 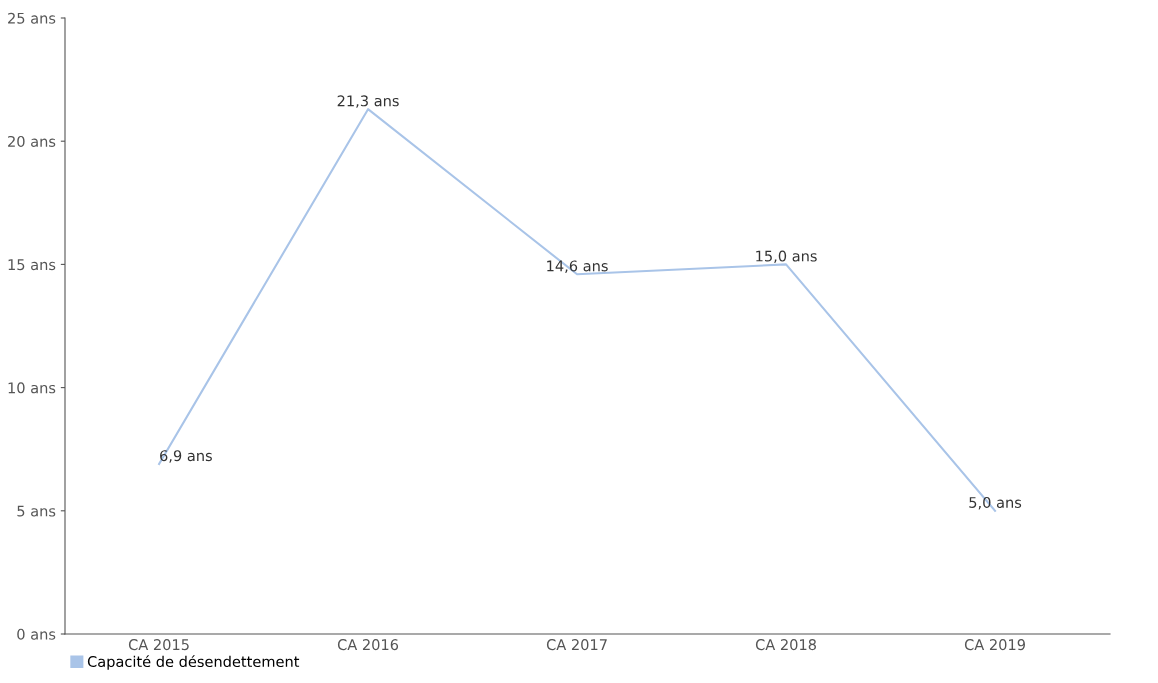 I want to click on data-label: 15,0 ans, so click(x=786, y=257).